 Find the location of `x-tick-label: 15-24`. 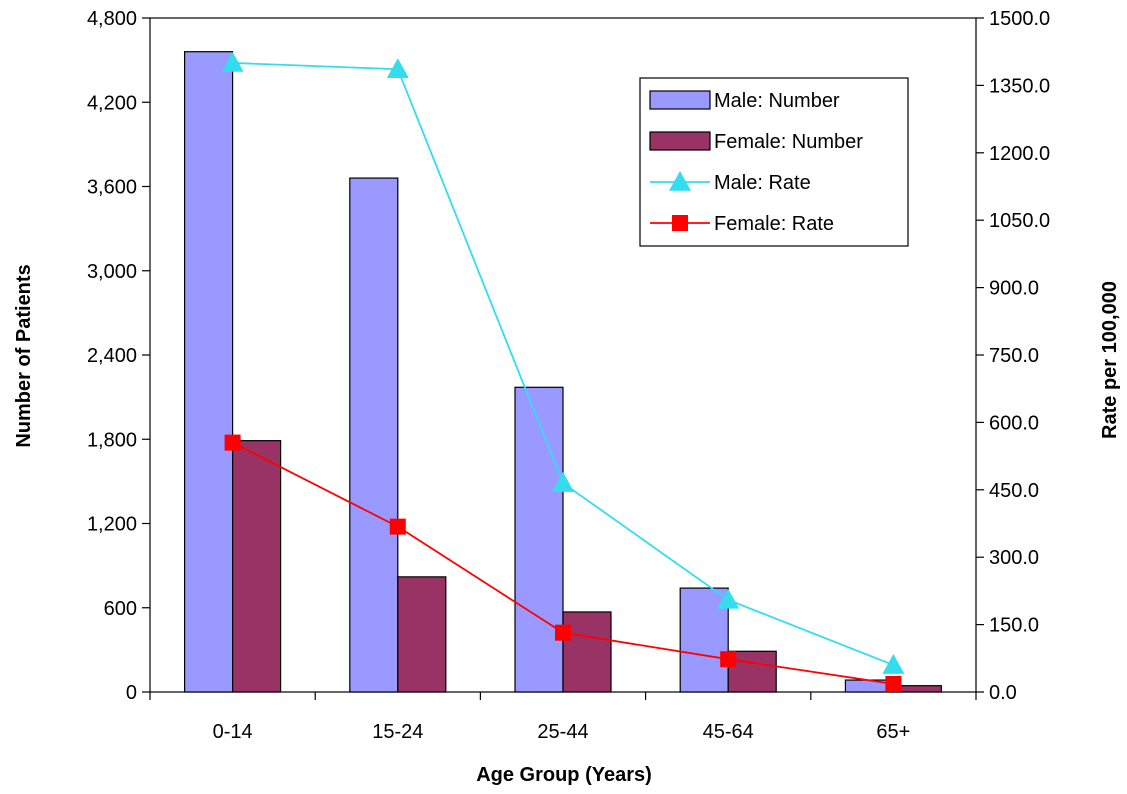

x-tick-label: 15-24 is located at coordinates (397, 732).